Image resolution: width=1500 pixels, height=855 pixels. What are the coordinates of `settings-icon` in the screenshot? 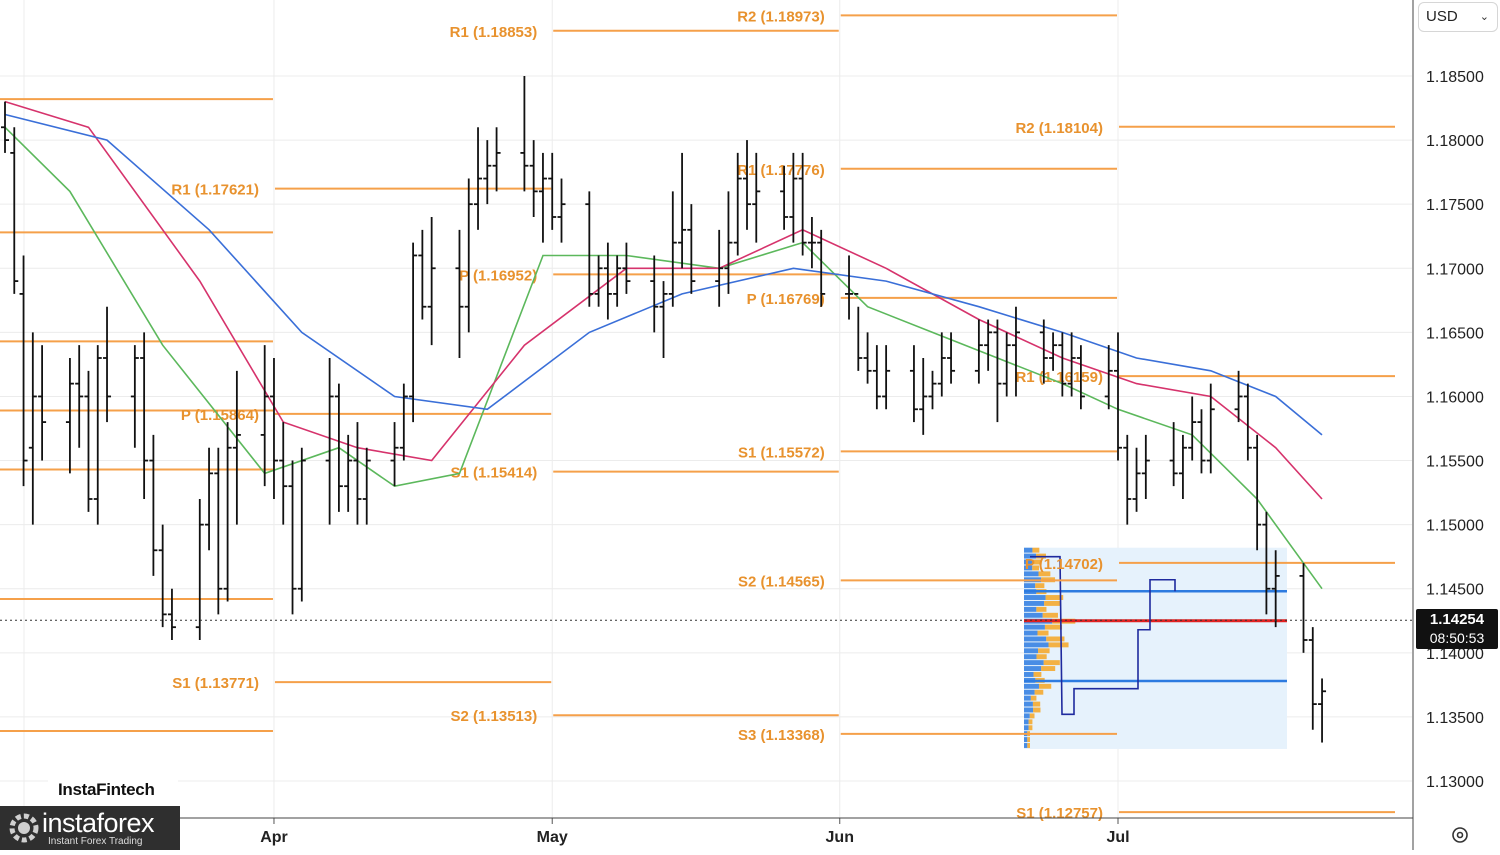 It's located at (1460, 835).